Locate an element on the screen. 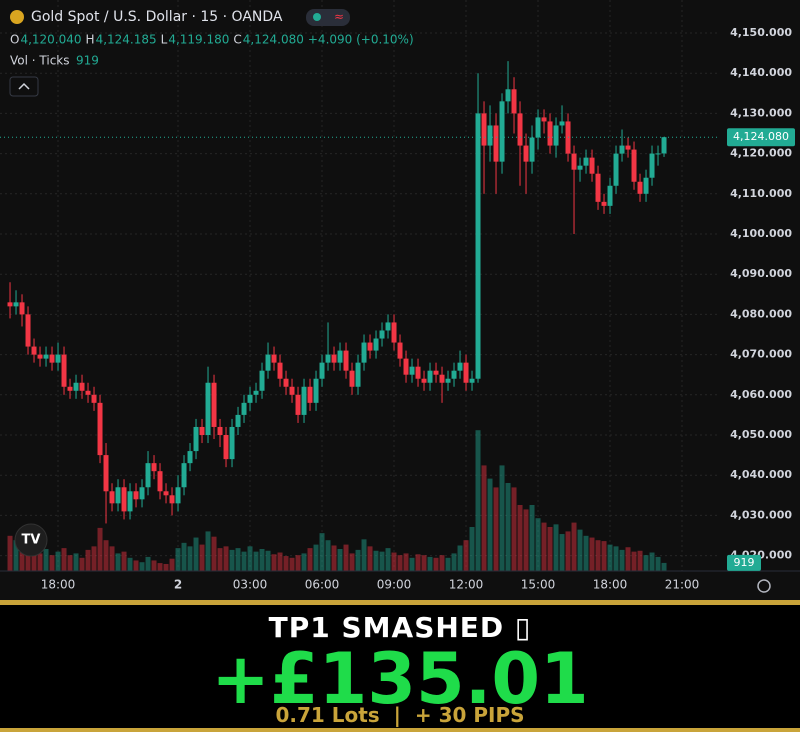 Image resolution: width=800 pixels, height=732 pixels. ohlc-value: 4,120.040 is located at coordinates (50, 40).